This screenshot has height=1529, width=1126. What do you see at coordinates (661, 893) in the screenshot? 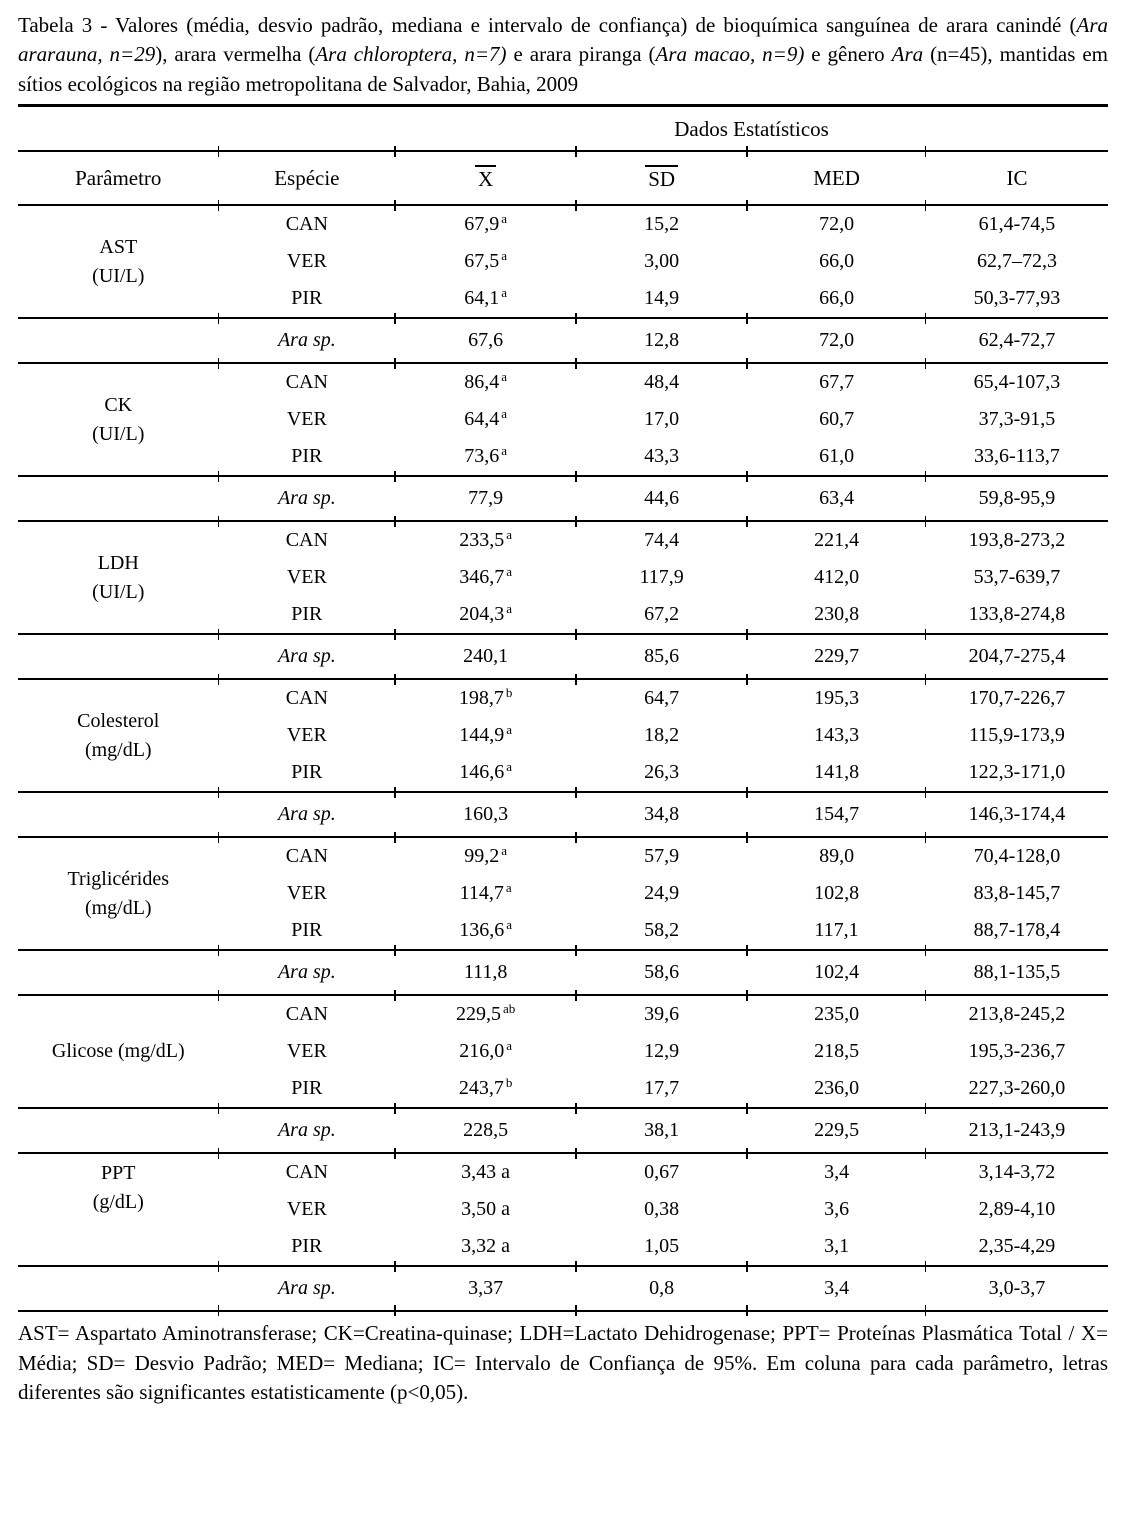
I see `cell-sd: 24,9` at bounding box center [661, 893].